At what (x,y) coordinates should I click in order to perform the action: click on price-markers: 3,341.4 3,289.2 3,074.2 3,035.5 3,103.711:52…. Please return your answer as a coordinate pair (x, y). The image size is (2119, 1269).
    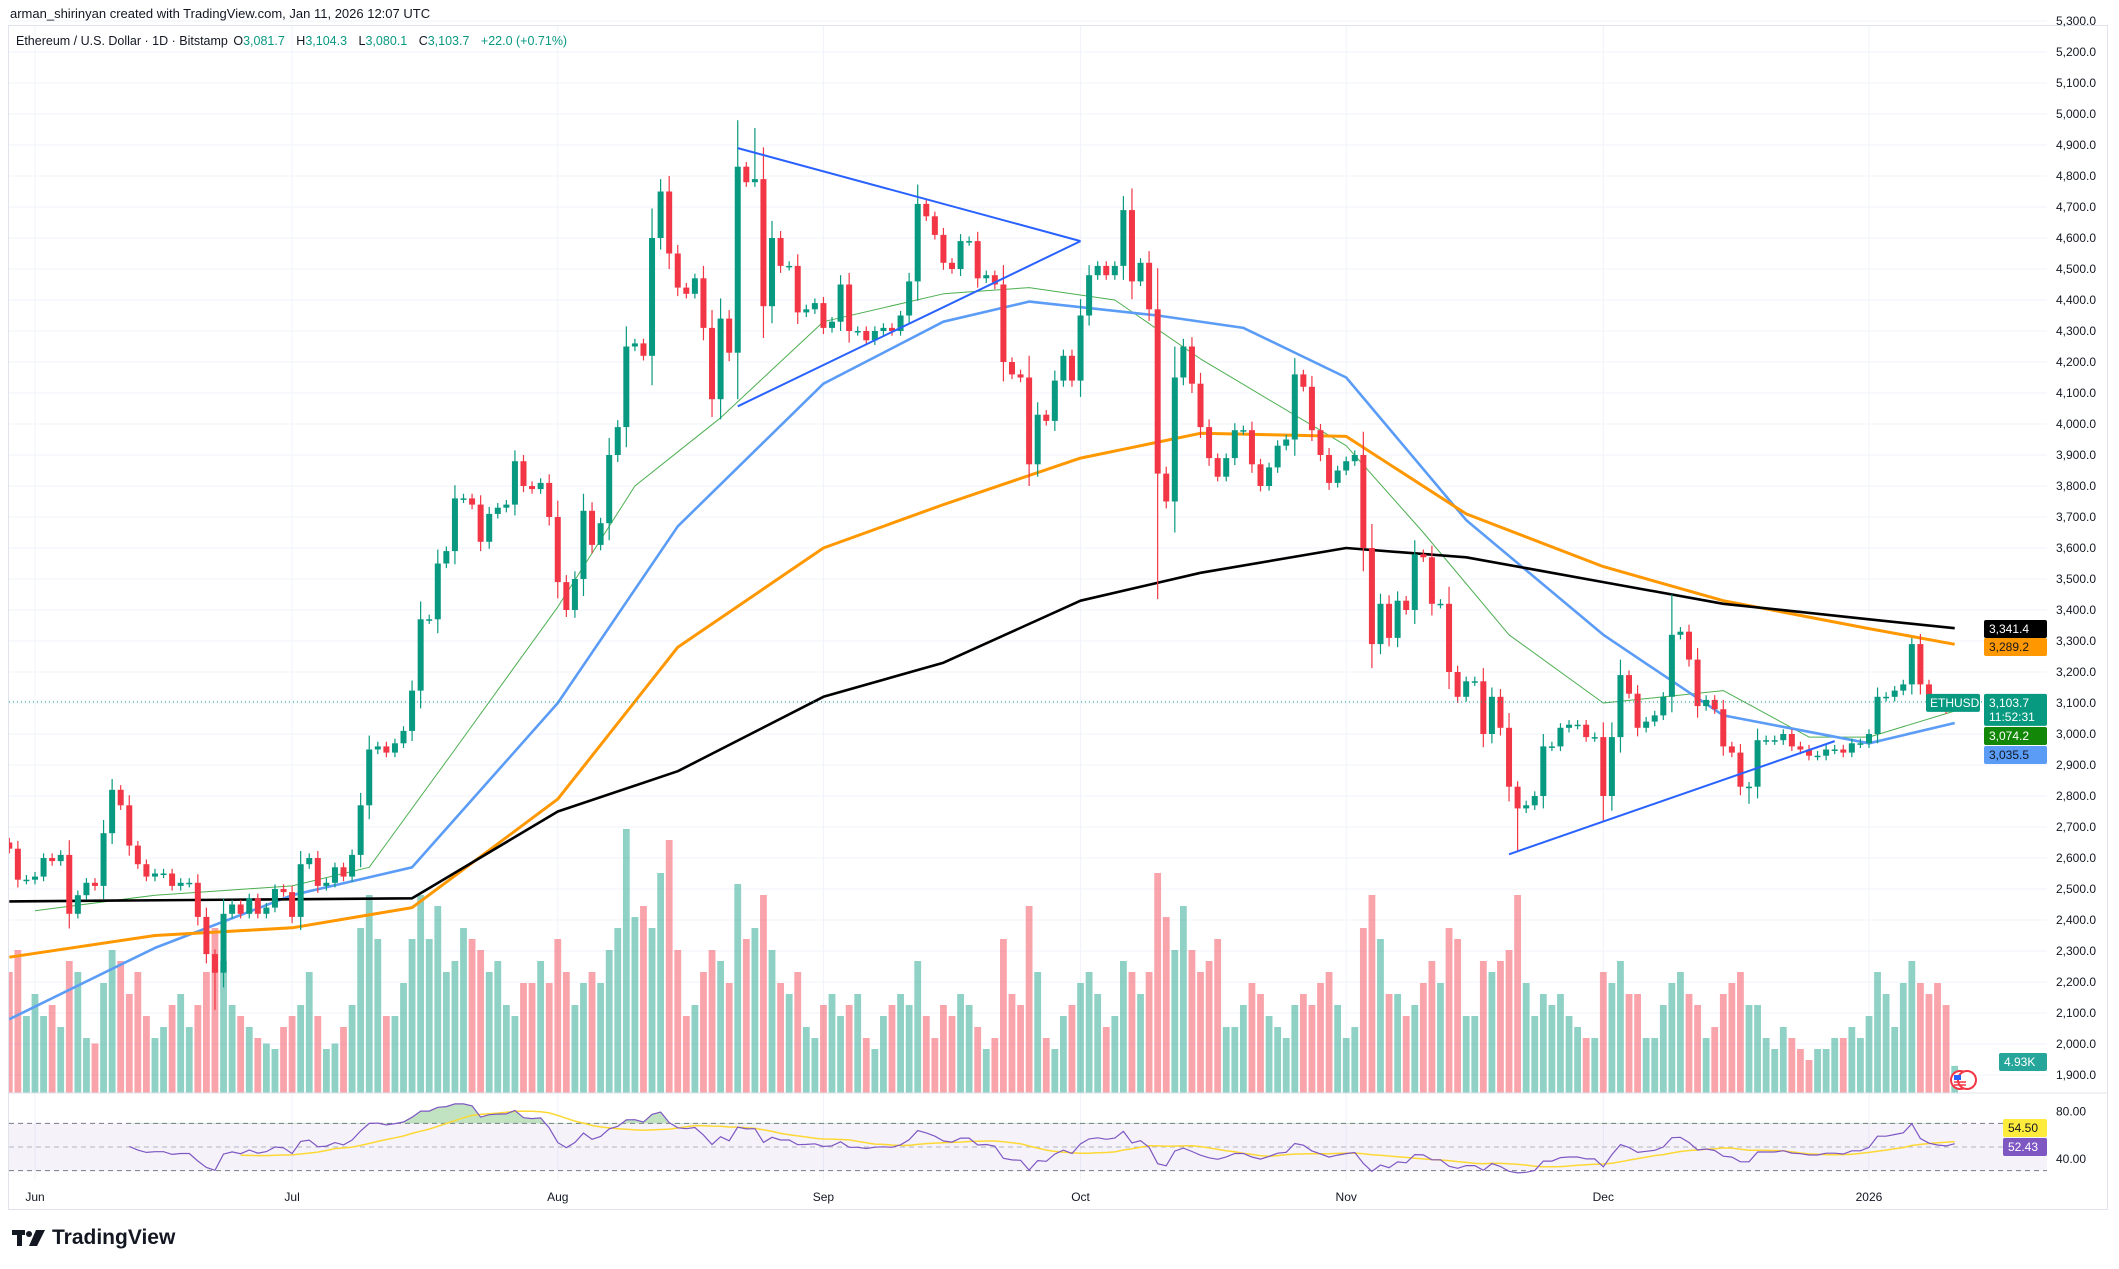
    Looking at the image, I should click on (1986, 888).